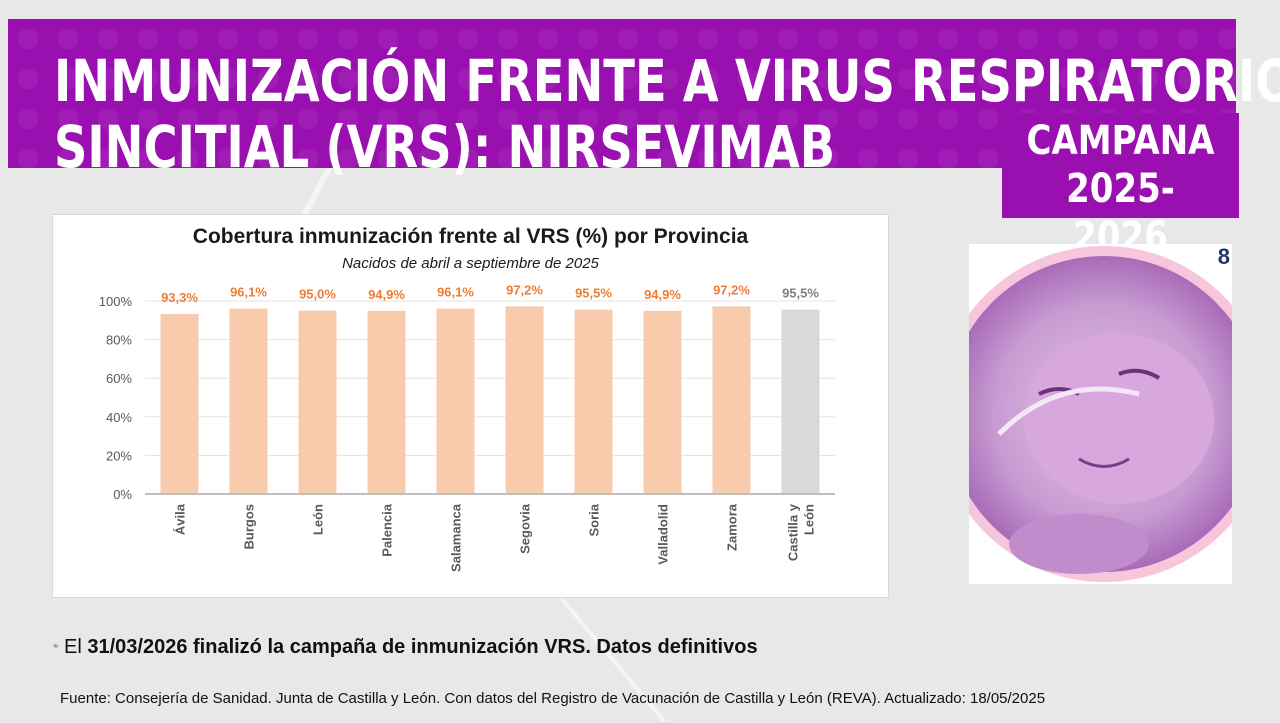 This screenshot has width=1280, height=723. What do you see at coordinates (56, 648) in the screenshot?
I see `footnote-star: *` at bounding box center [56, 648].